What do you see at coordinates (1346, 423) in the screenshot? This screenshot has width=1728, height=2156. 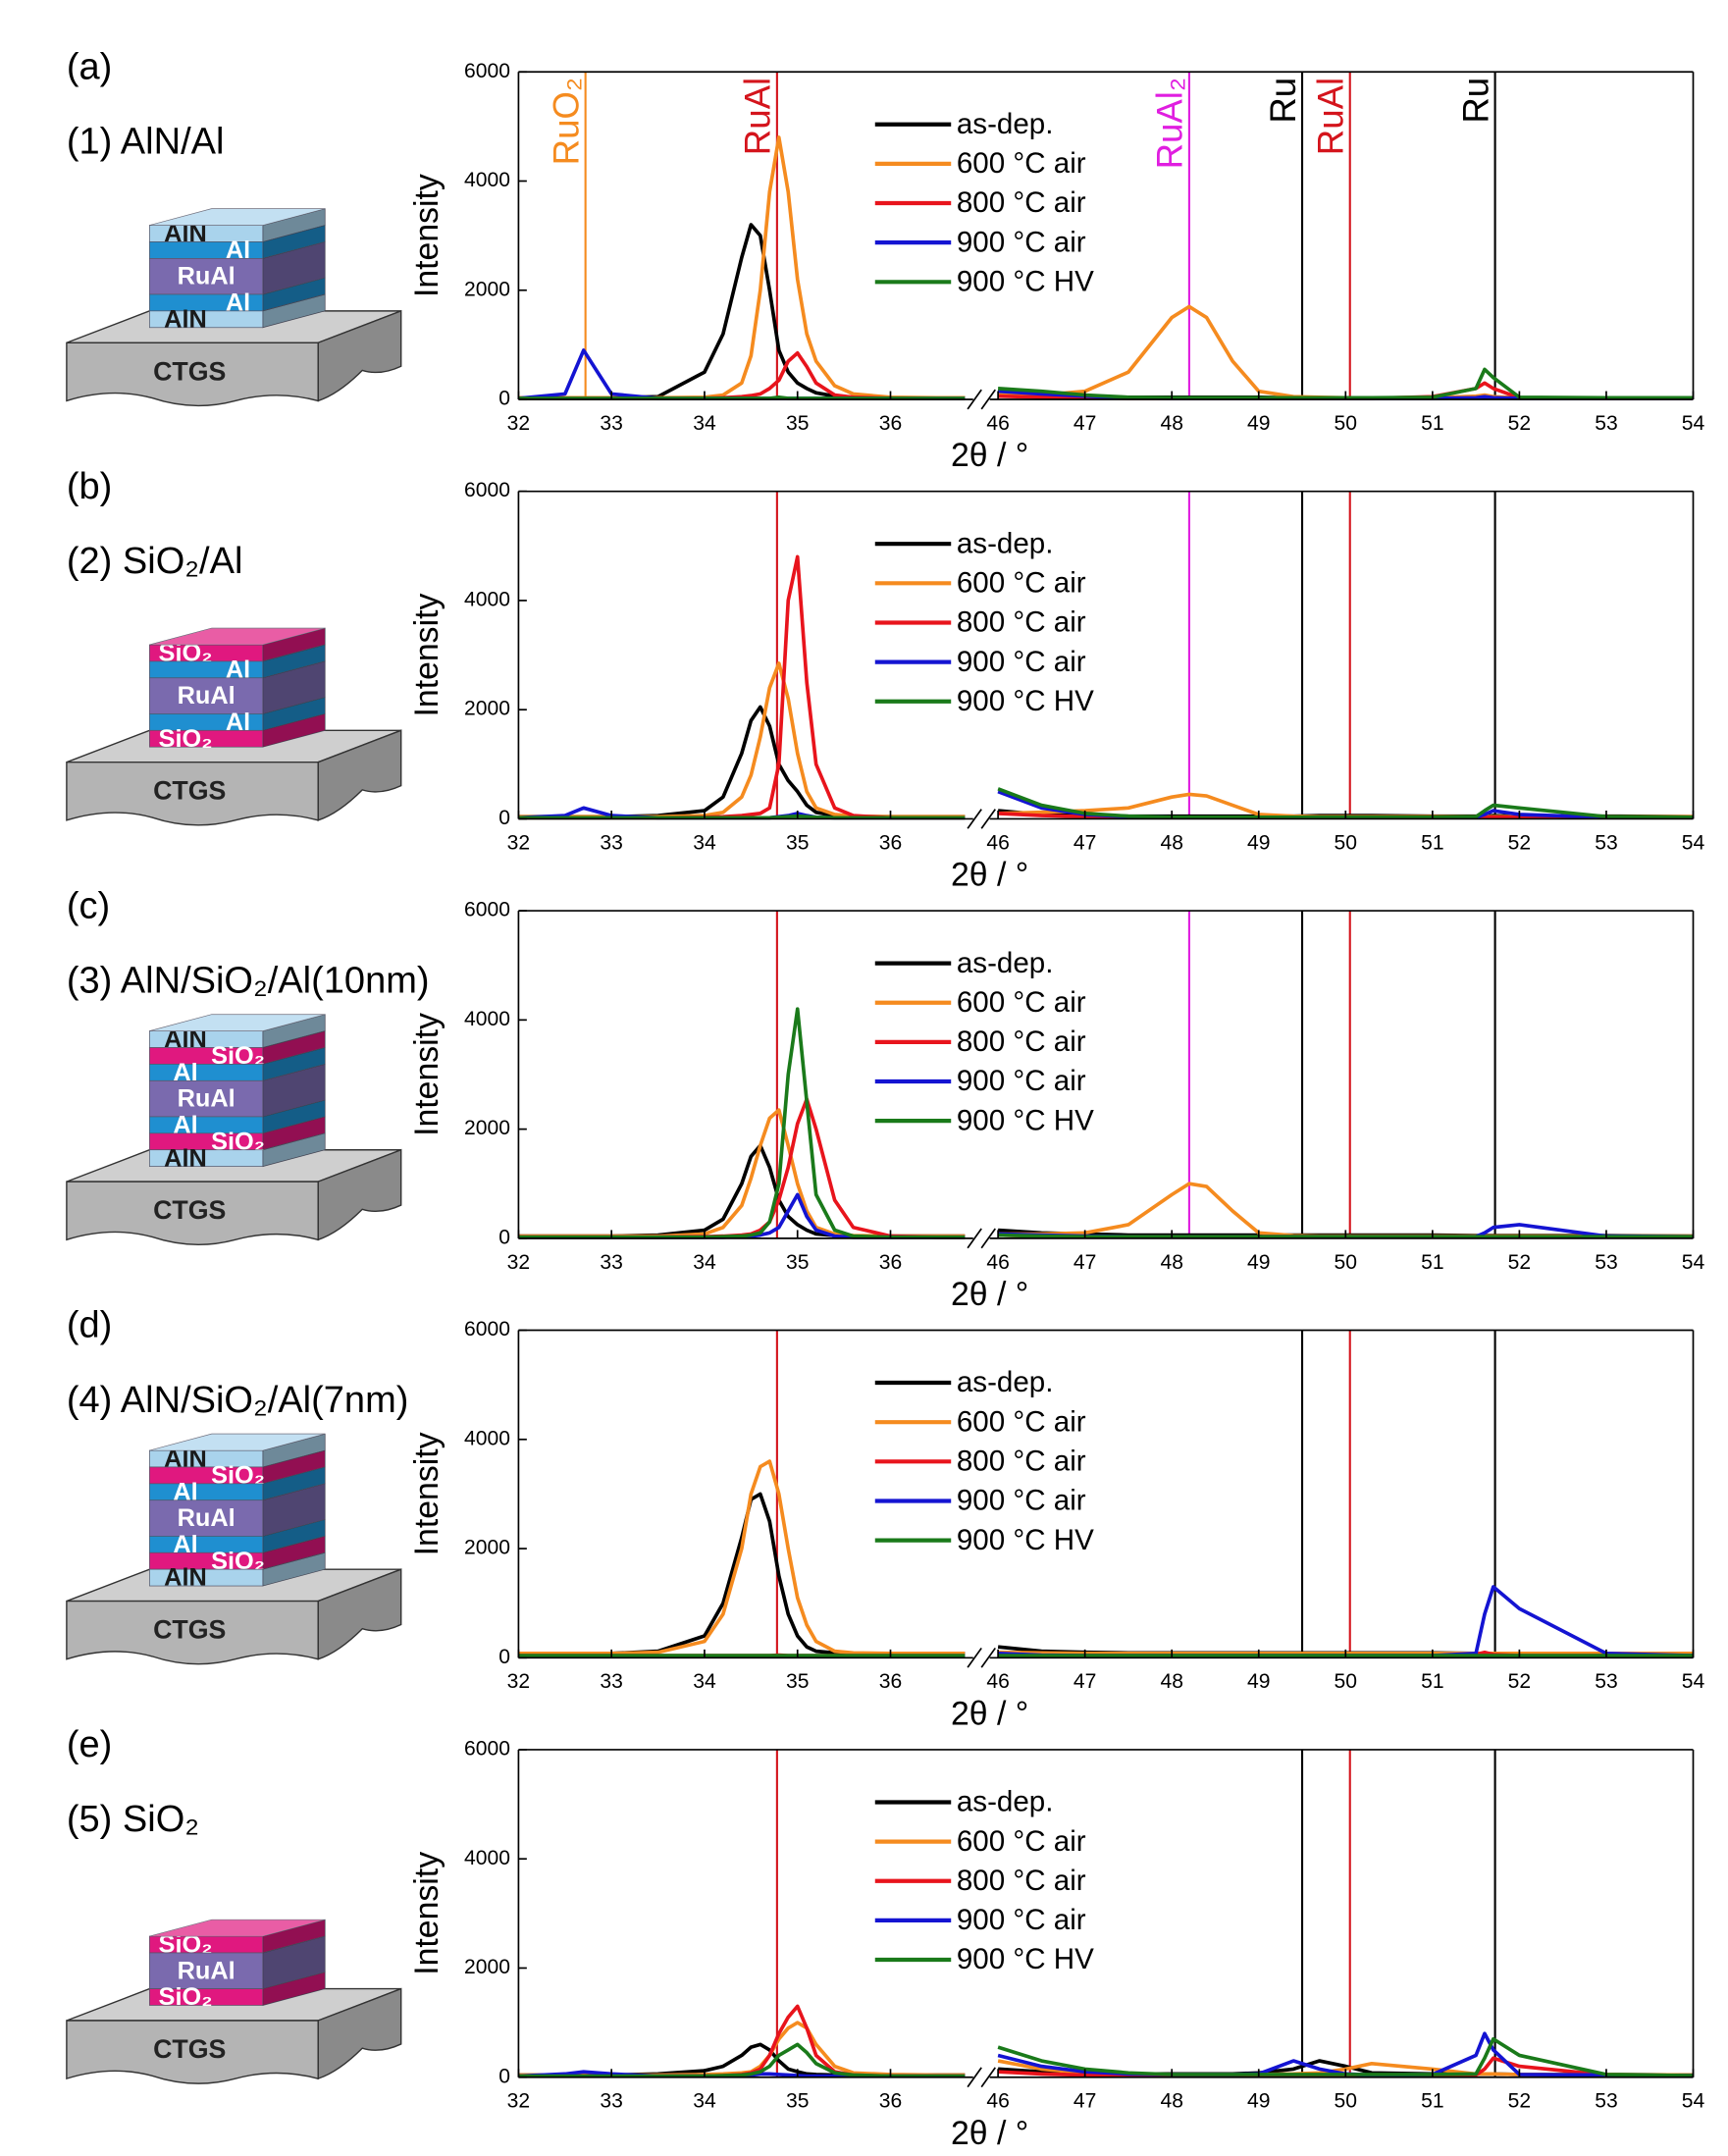 I see `x-tick-label: 50` at bounding box center [1346, 423].